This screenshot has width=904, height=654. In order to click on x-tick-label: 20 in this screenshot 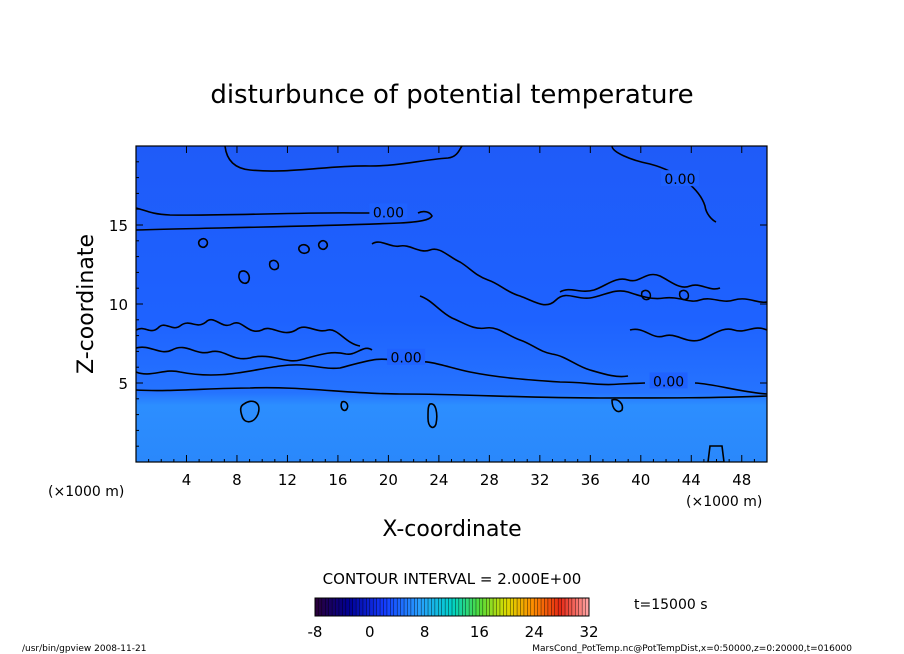, I will do `click(388, 480)`.